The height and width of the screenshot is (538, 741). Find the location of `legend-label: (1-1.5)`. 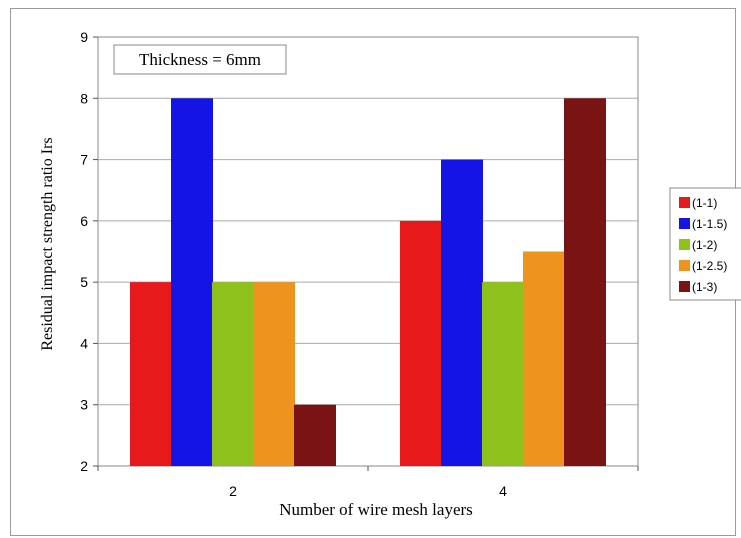

legend-label: (1-1.5) is located at coordinates (709, 224).